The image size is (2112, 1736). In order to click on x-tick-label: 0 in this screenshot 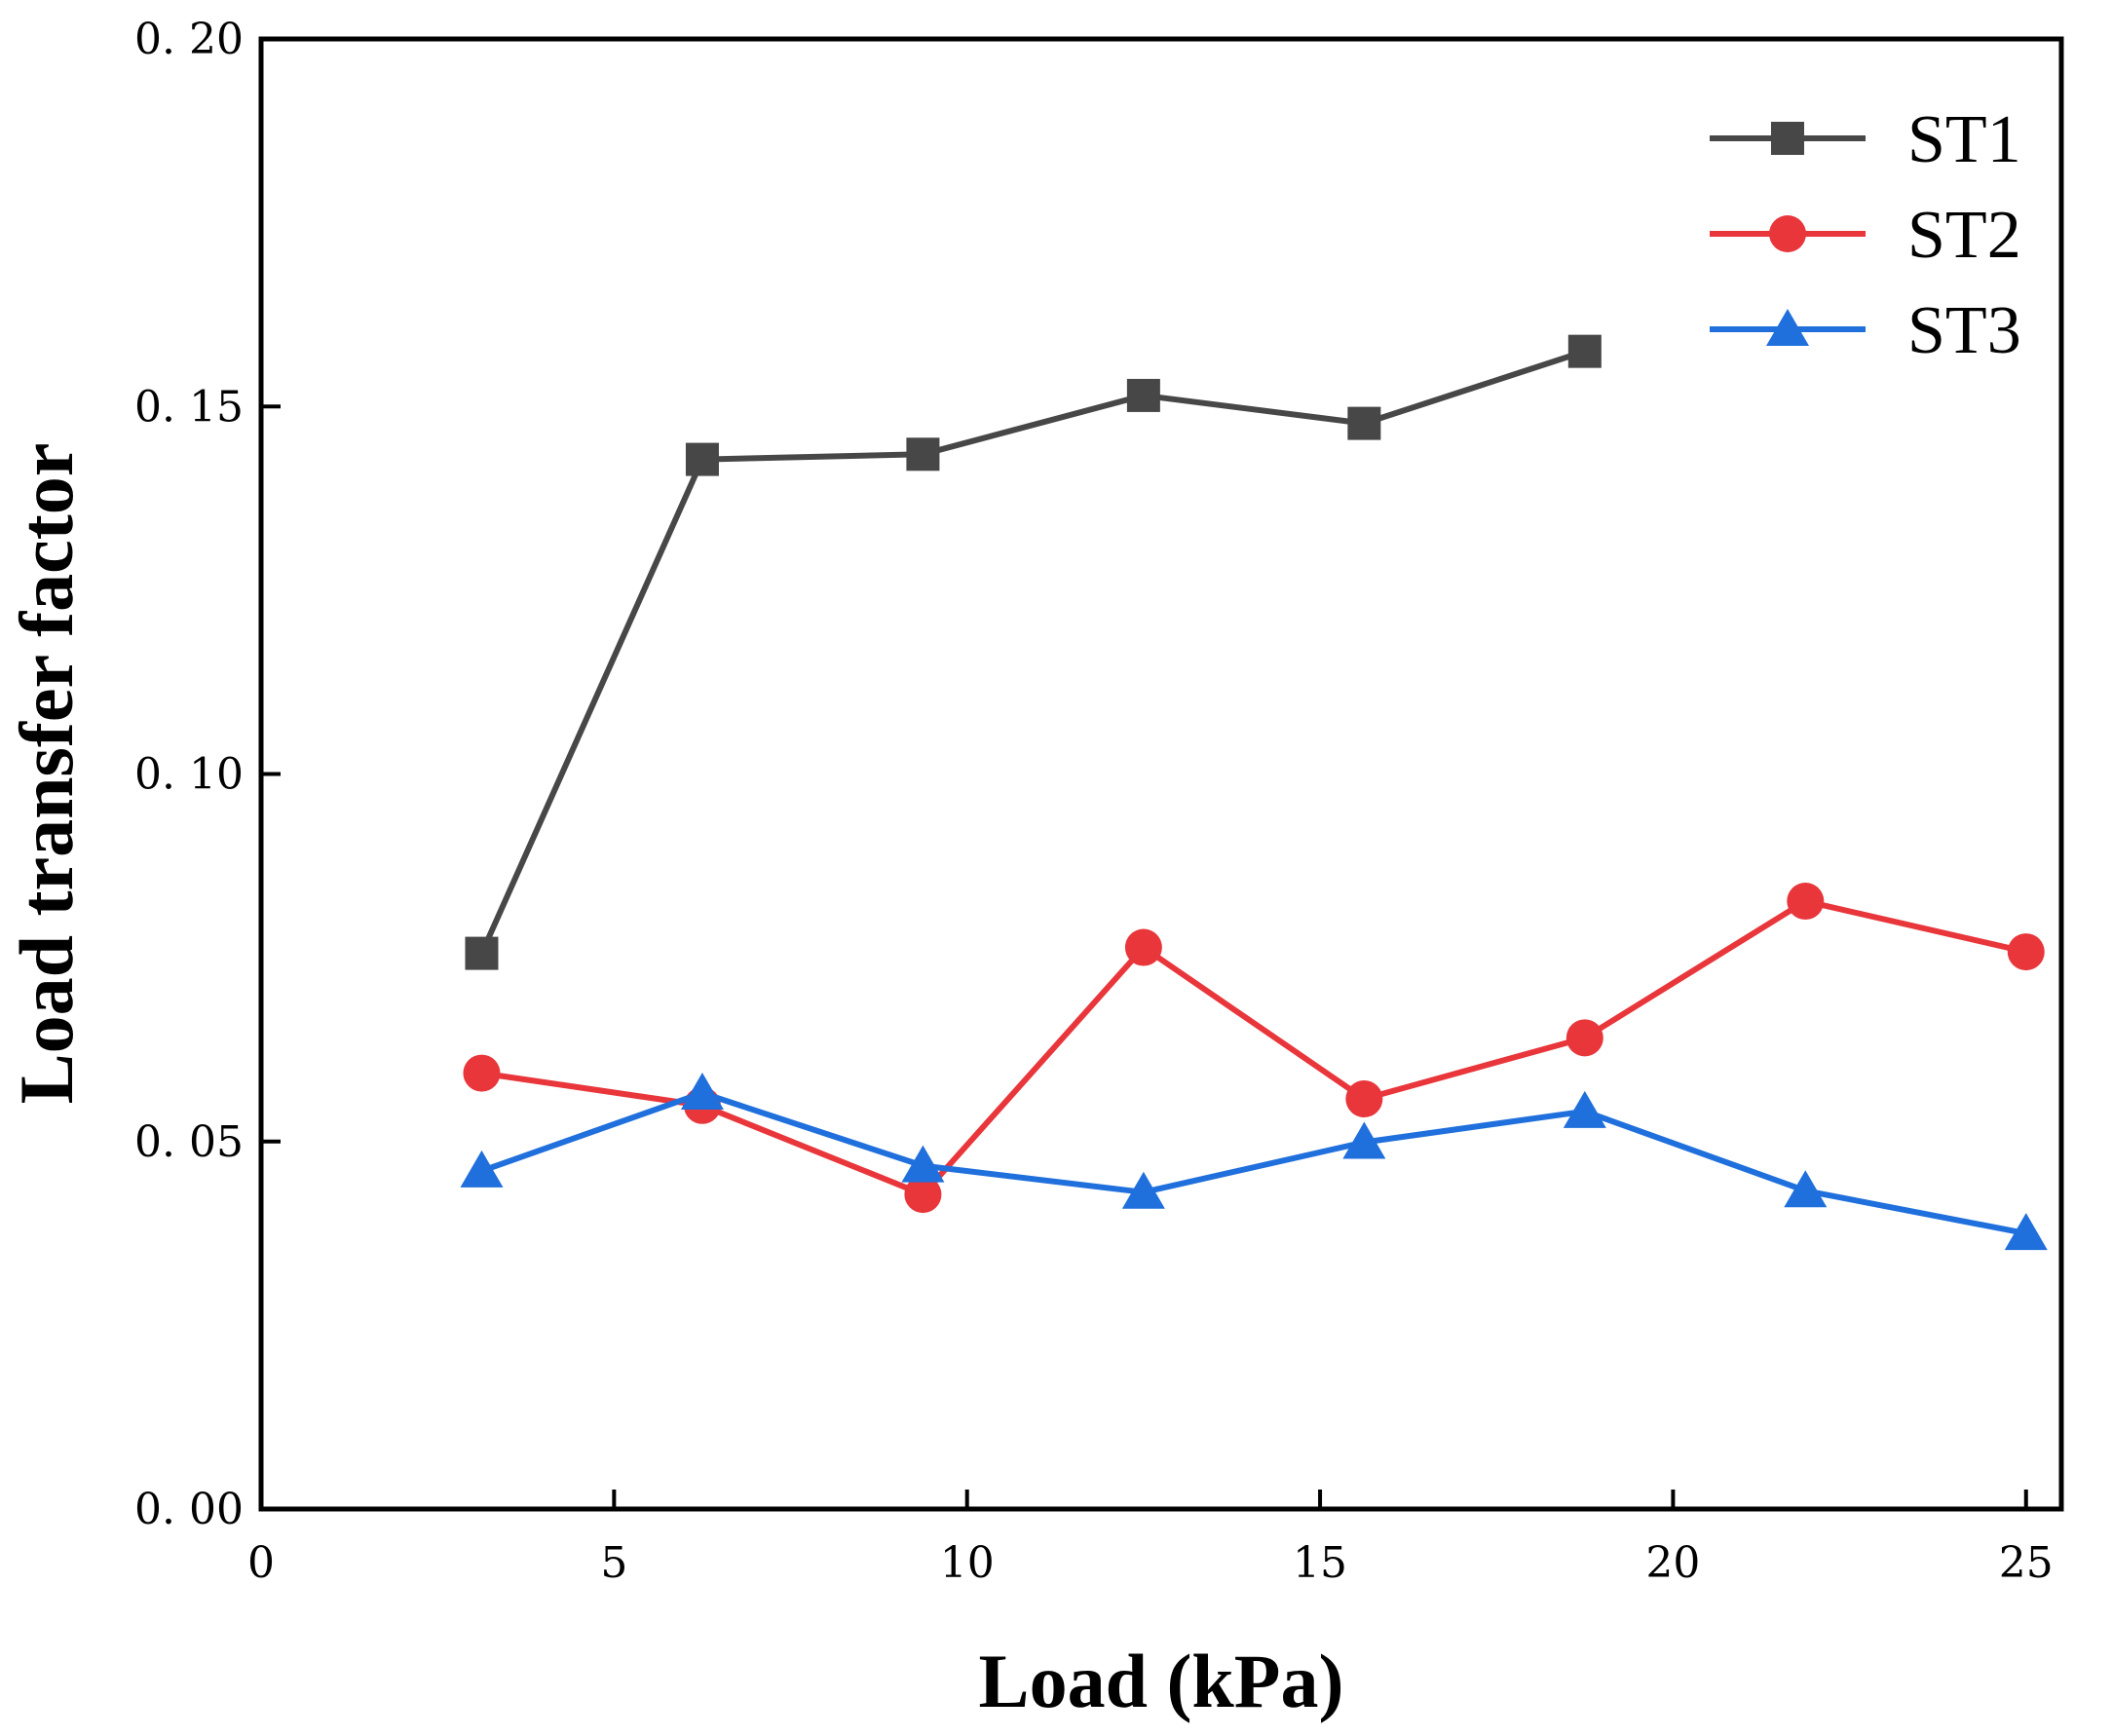, I will do `click(261, 1563)`.